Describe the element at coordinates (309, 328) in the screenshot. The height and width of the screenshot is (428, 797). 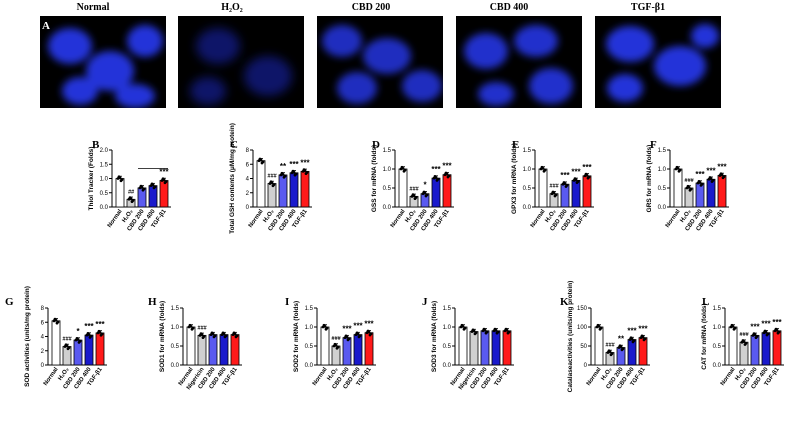
I see `y-tick-label: 1.0` at that location.